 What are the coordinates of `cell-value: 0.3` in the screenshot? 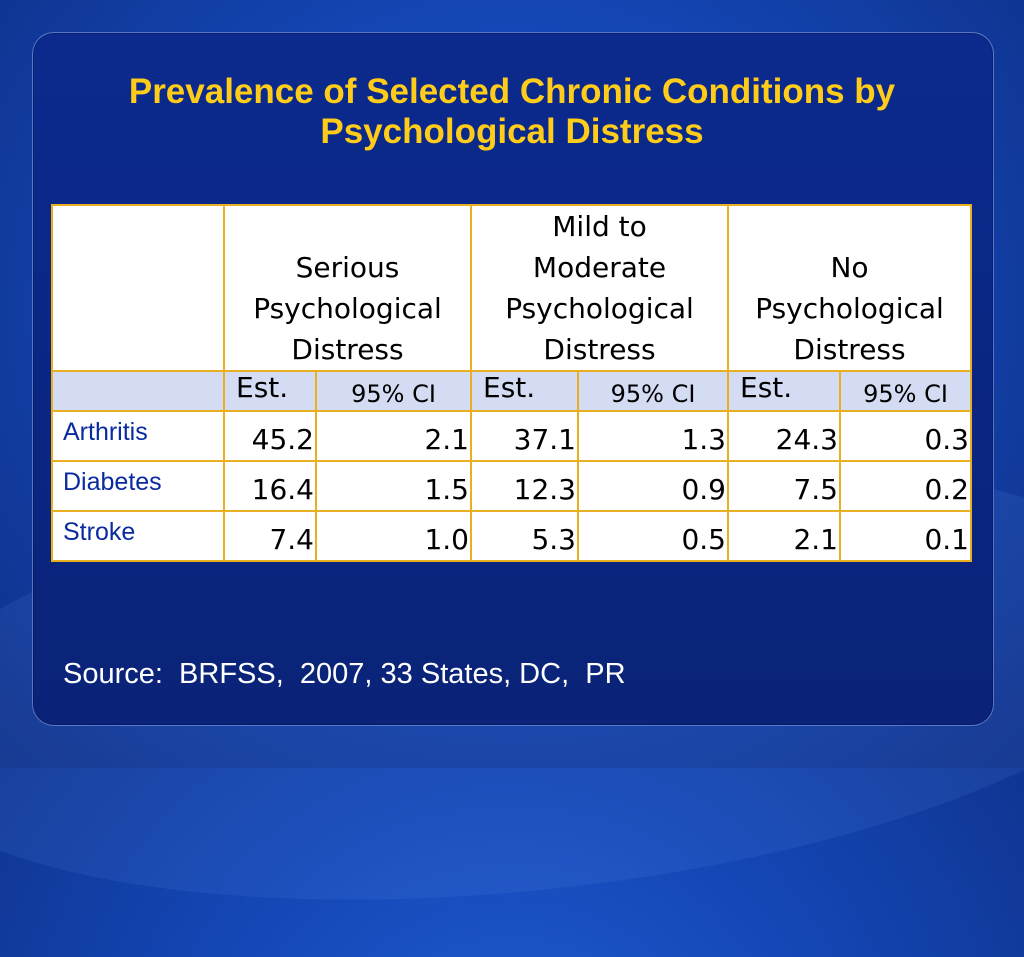 It's located at (905, 436).